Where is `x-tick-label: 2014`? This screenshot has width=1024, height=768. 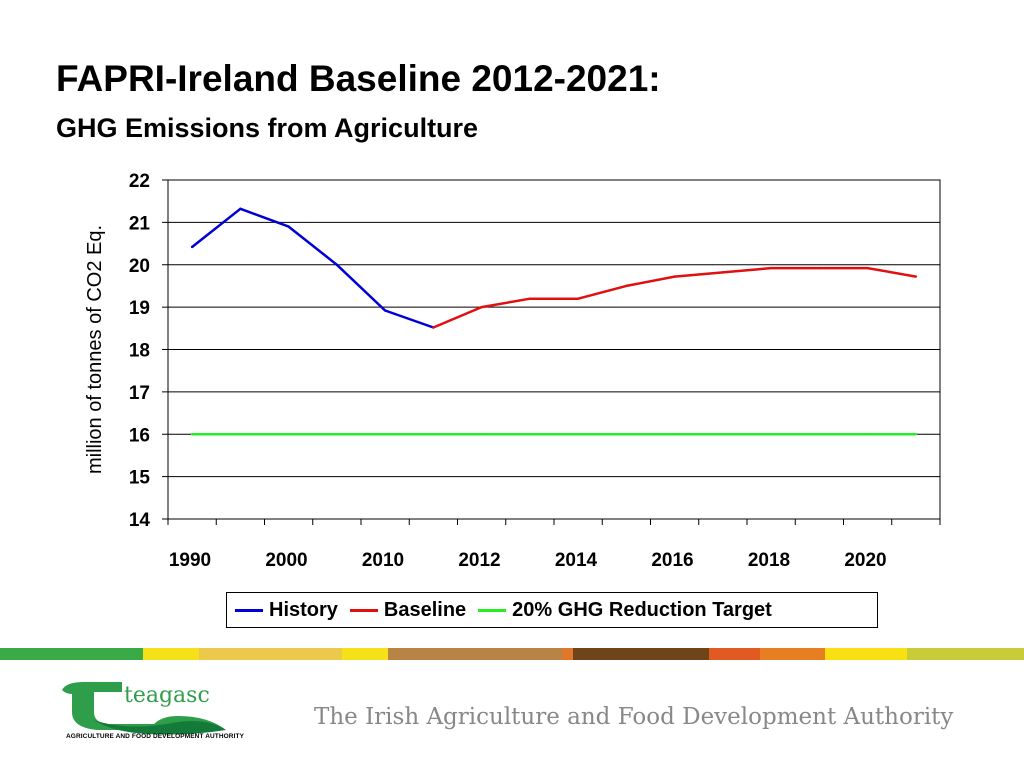 x-tick-label: 2014 is located at coordinates (576, 560).